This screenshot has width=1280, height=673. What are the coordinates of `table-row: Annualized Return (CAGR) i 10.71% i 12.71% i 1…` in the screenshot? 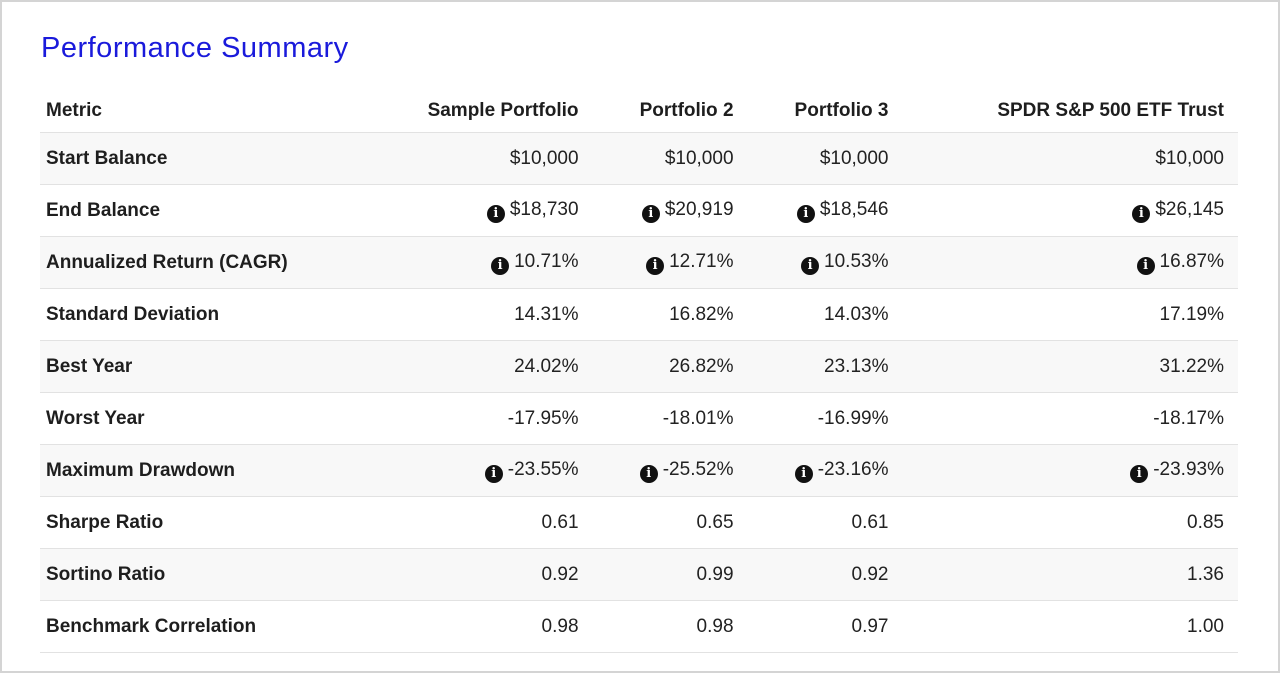 It's located at (639, 262).